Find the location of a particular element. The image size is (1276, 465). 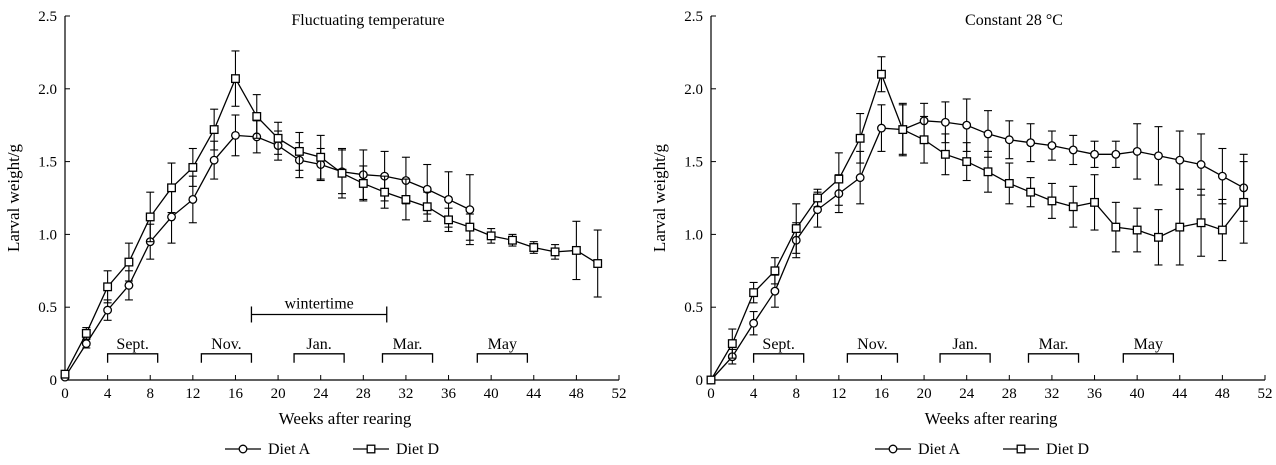

month-label: Sept. is located at coordinates (132, 344).